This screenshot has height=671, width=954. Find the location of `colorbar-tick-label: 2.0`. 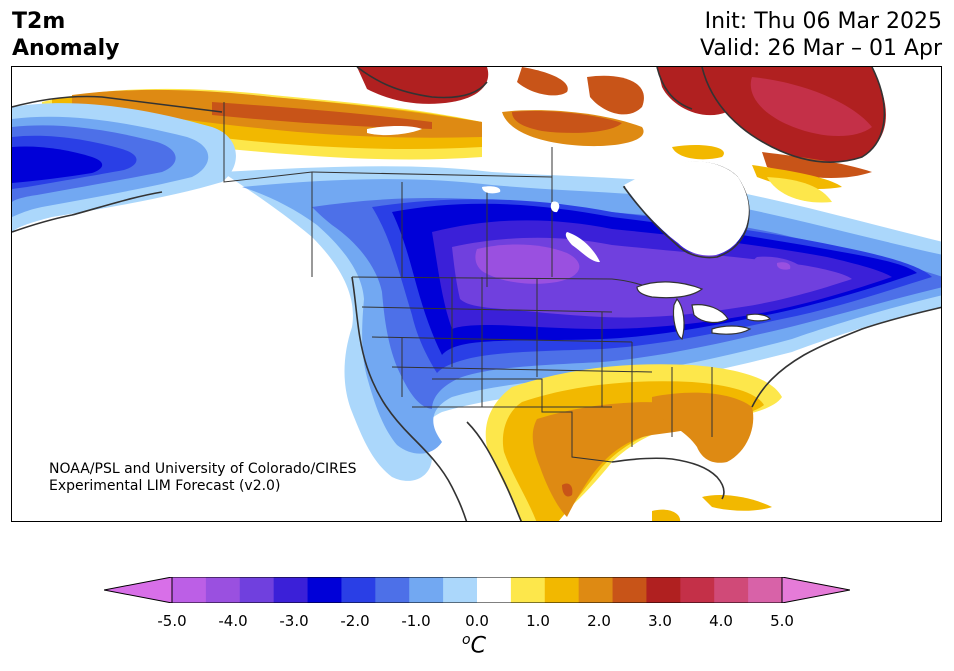

colorbar-tick-label: 2.0 is located at coordinates (599, 621).